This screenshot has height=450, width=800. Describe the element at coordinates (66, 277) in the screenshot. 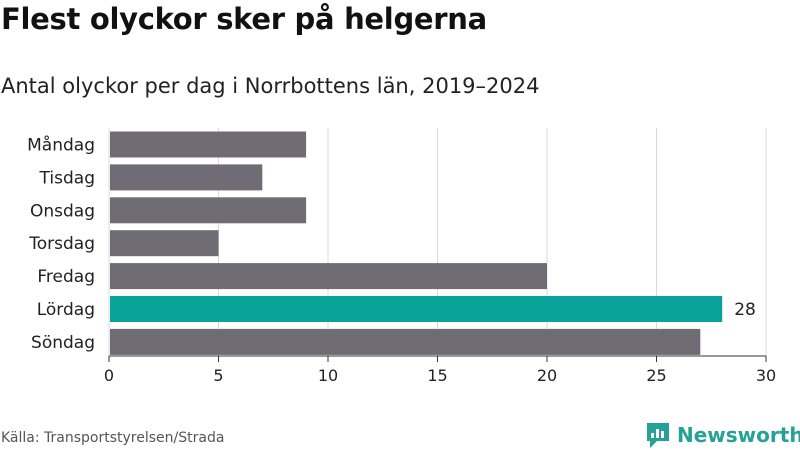

I see `category-label: Fredag` at that location.